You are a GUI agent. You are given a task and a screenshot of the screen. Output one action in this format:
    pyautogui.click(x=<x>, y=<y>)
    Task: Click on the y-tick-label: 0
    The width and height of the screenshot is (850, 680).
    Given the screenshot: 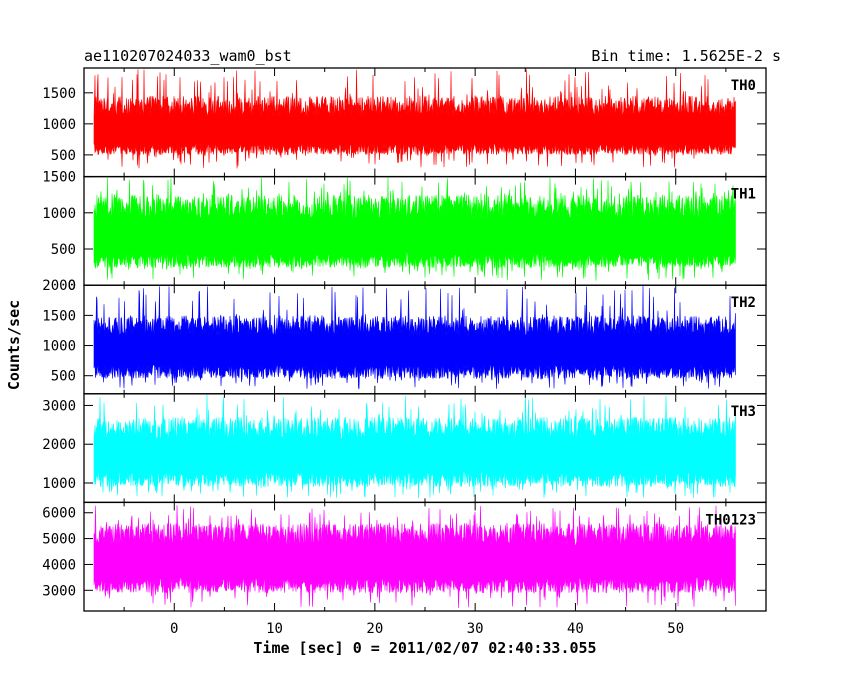 What is the action you would take?
    pyautogui.click(x=72, y=286)
    